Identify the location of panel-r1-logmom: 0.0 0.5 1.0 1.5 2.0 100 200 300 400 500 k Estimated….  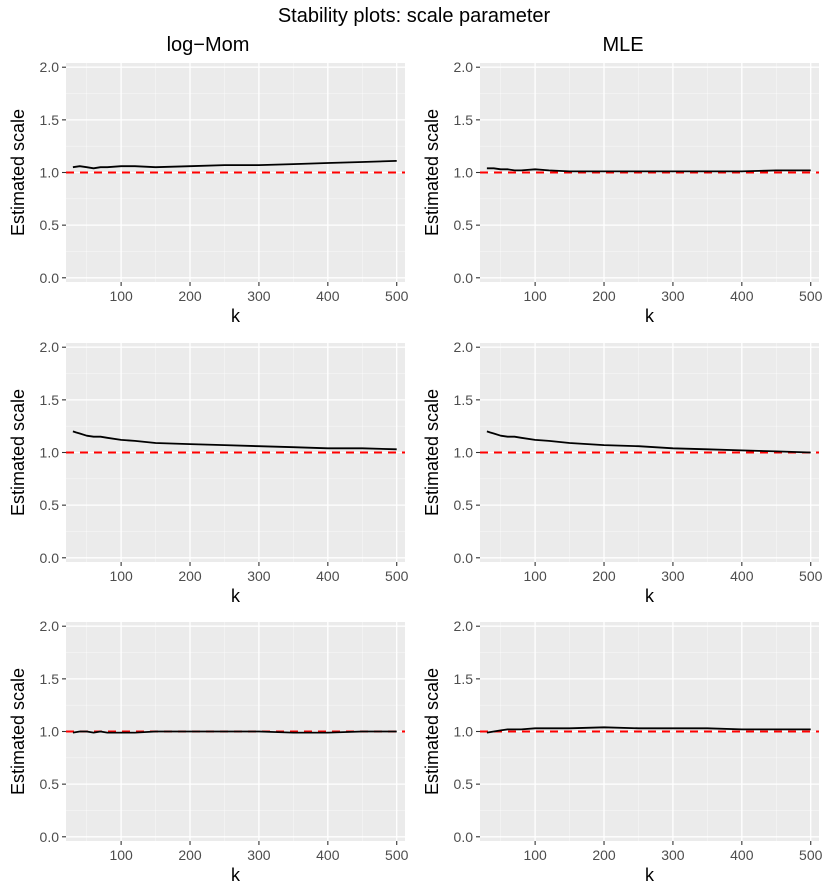
(208, 192).